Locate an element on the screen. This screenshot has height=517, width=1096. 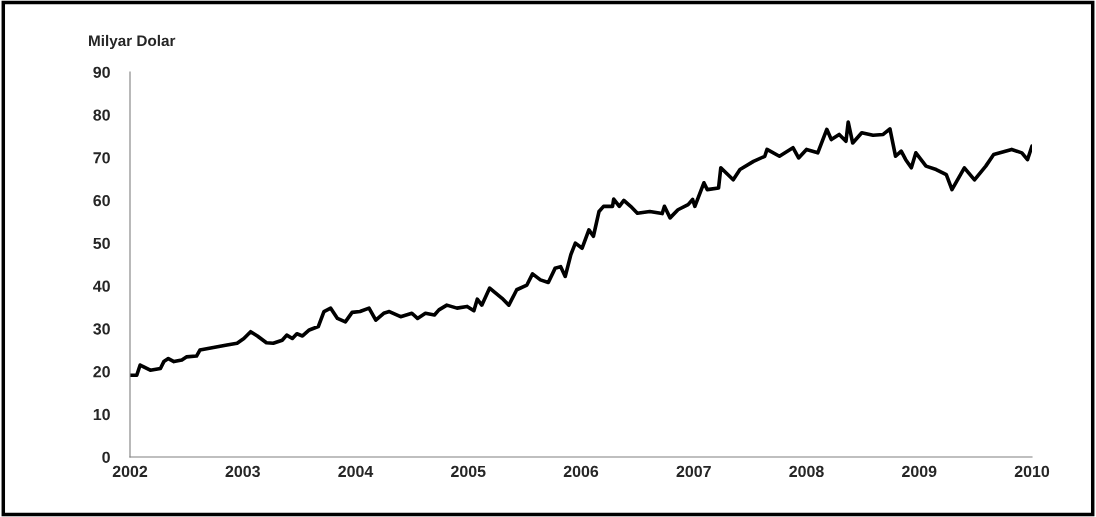
y-tick-label: 70 is located at coordinates (101, 158).